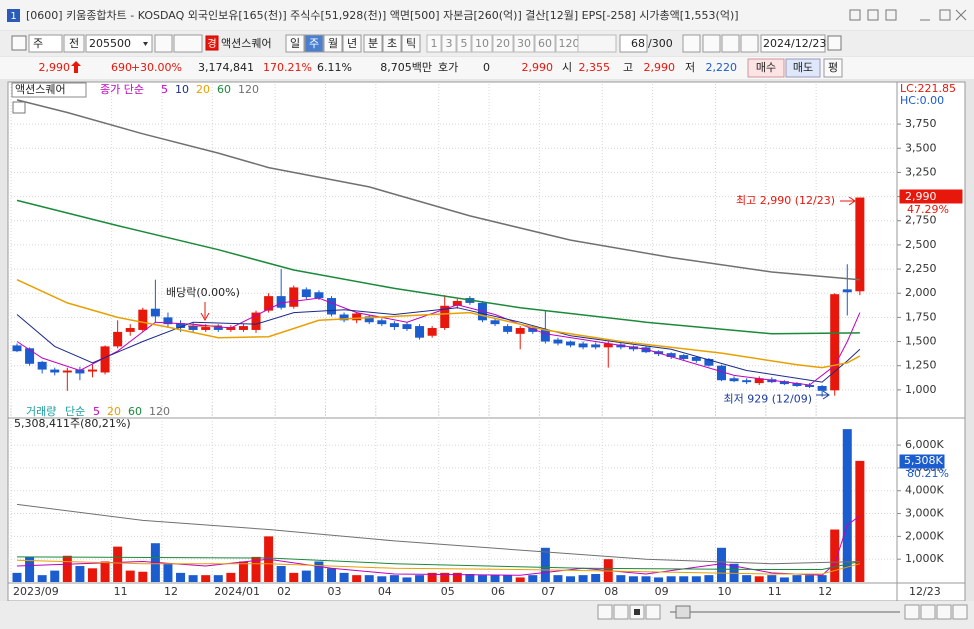  I want to click on maximize, so click(945, 15).